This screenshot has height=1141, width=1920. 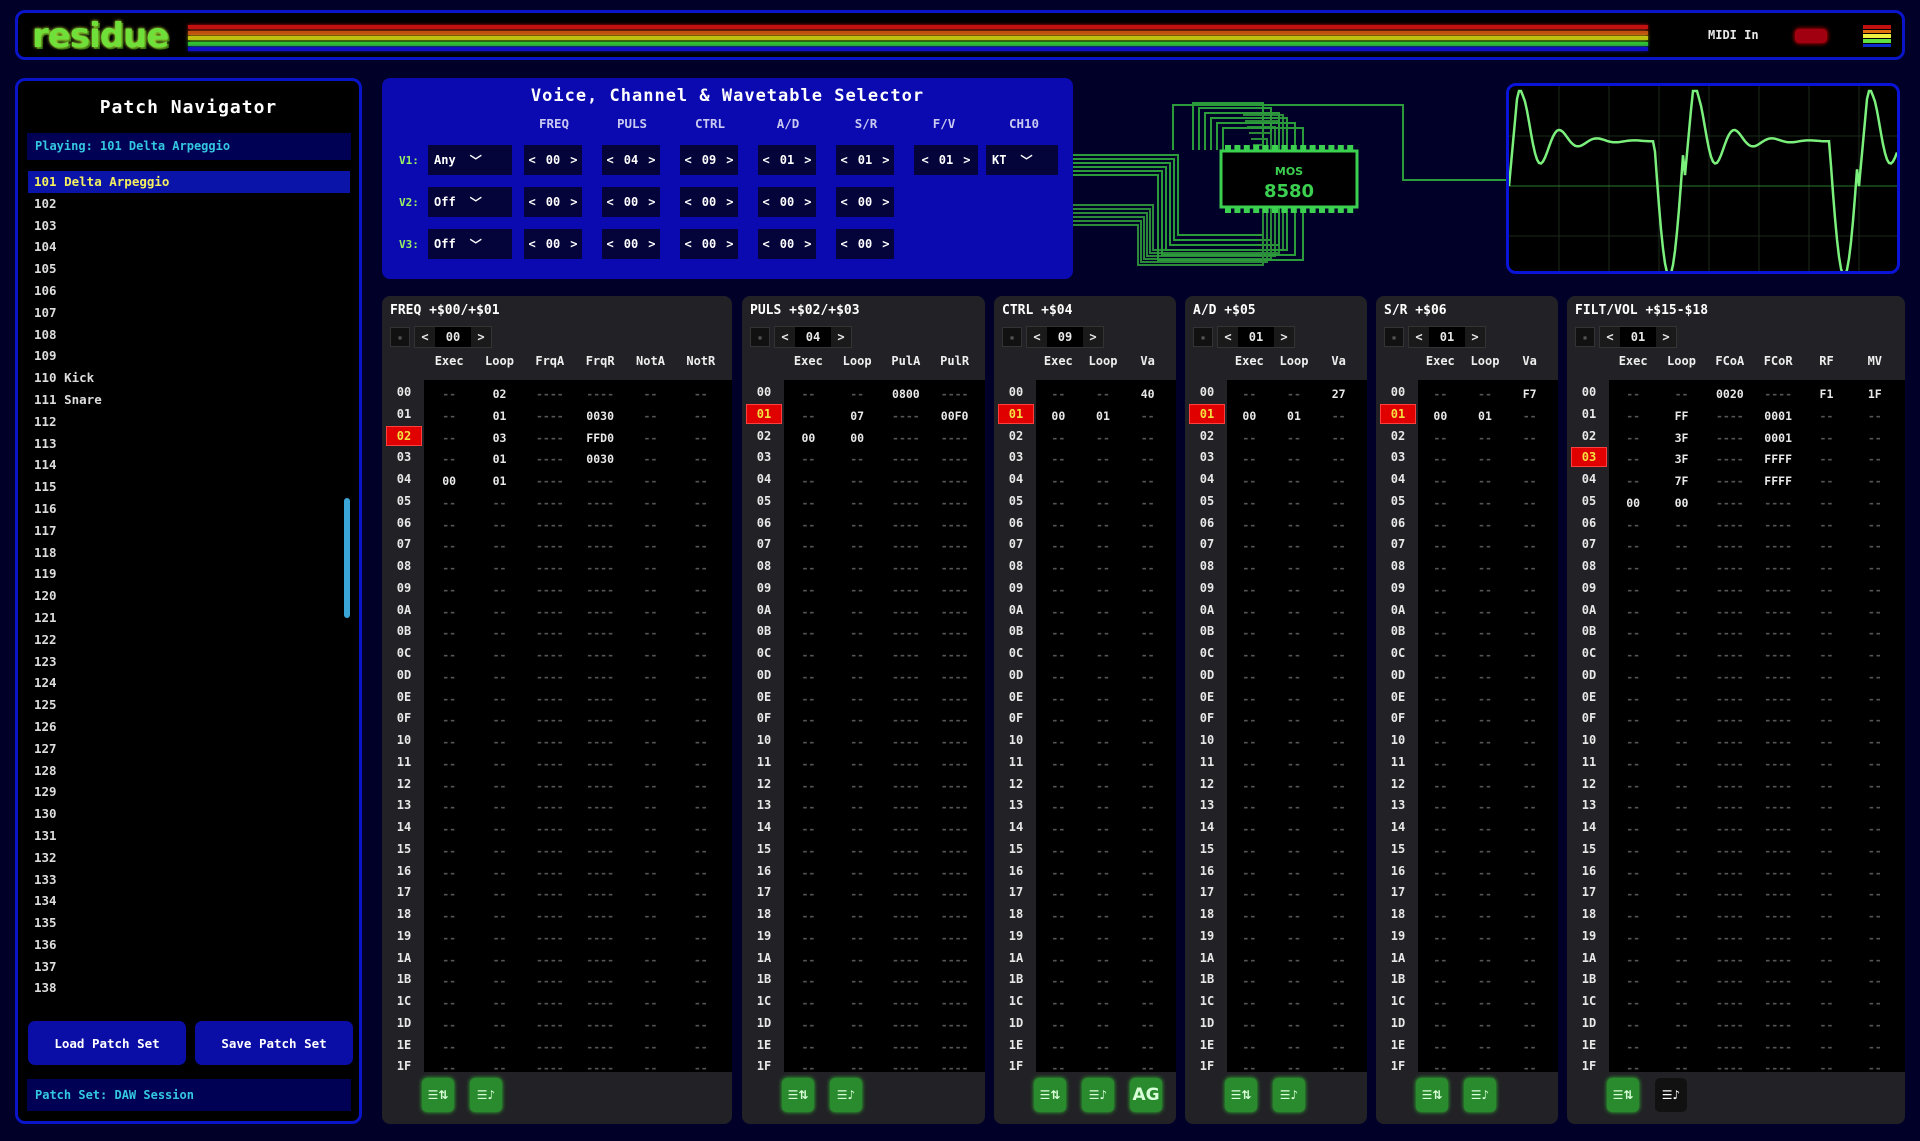 What do you see at coordinates (1249, 415) in the screenshot?
I see `table-cell: 00` at bounding box center [1249, 415].